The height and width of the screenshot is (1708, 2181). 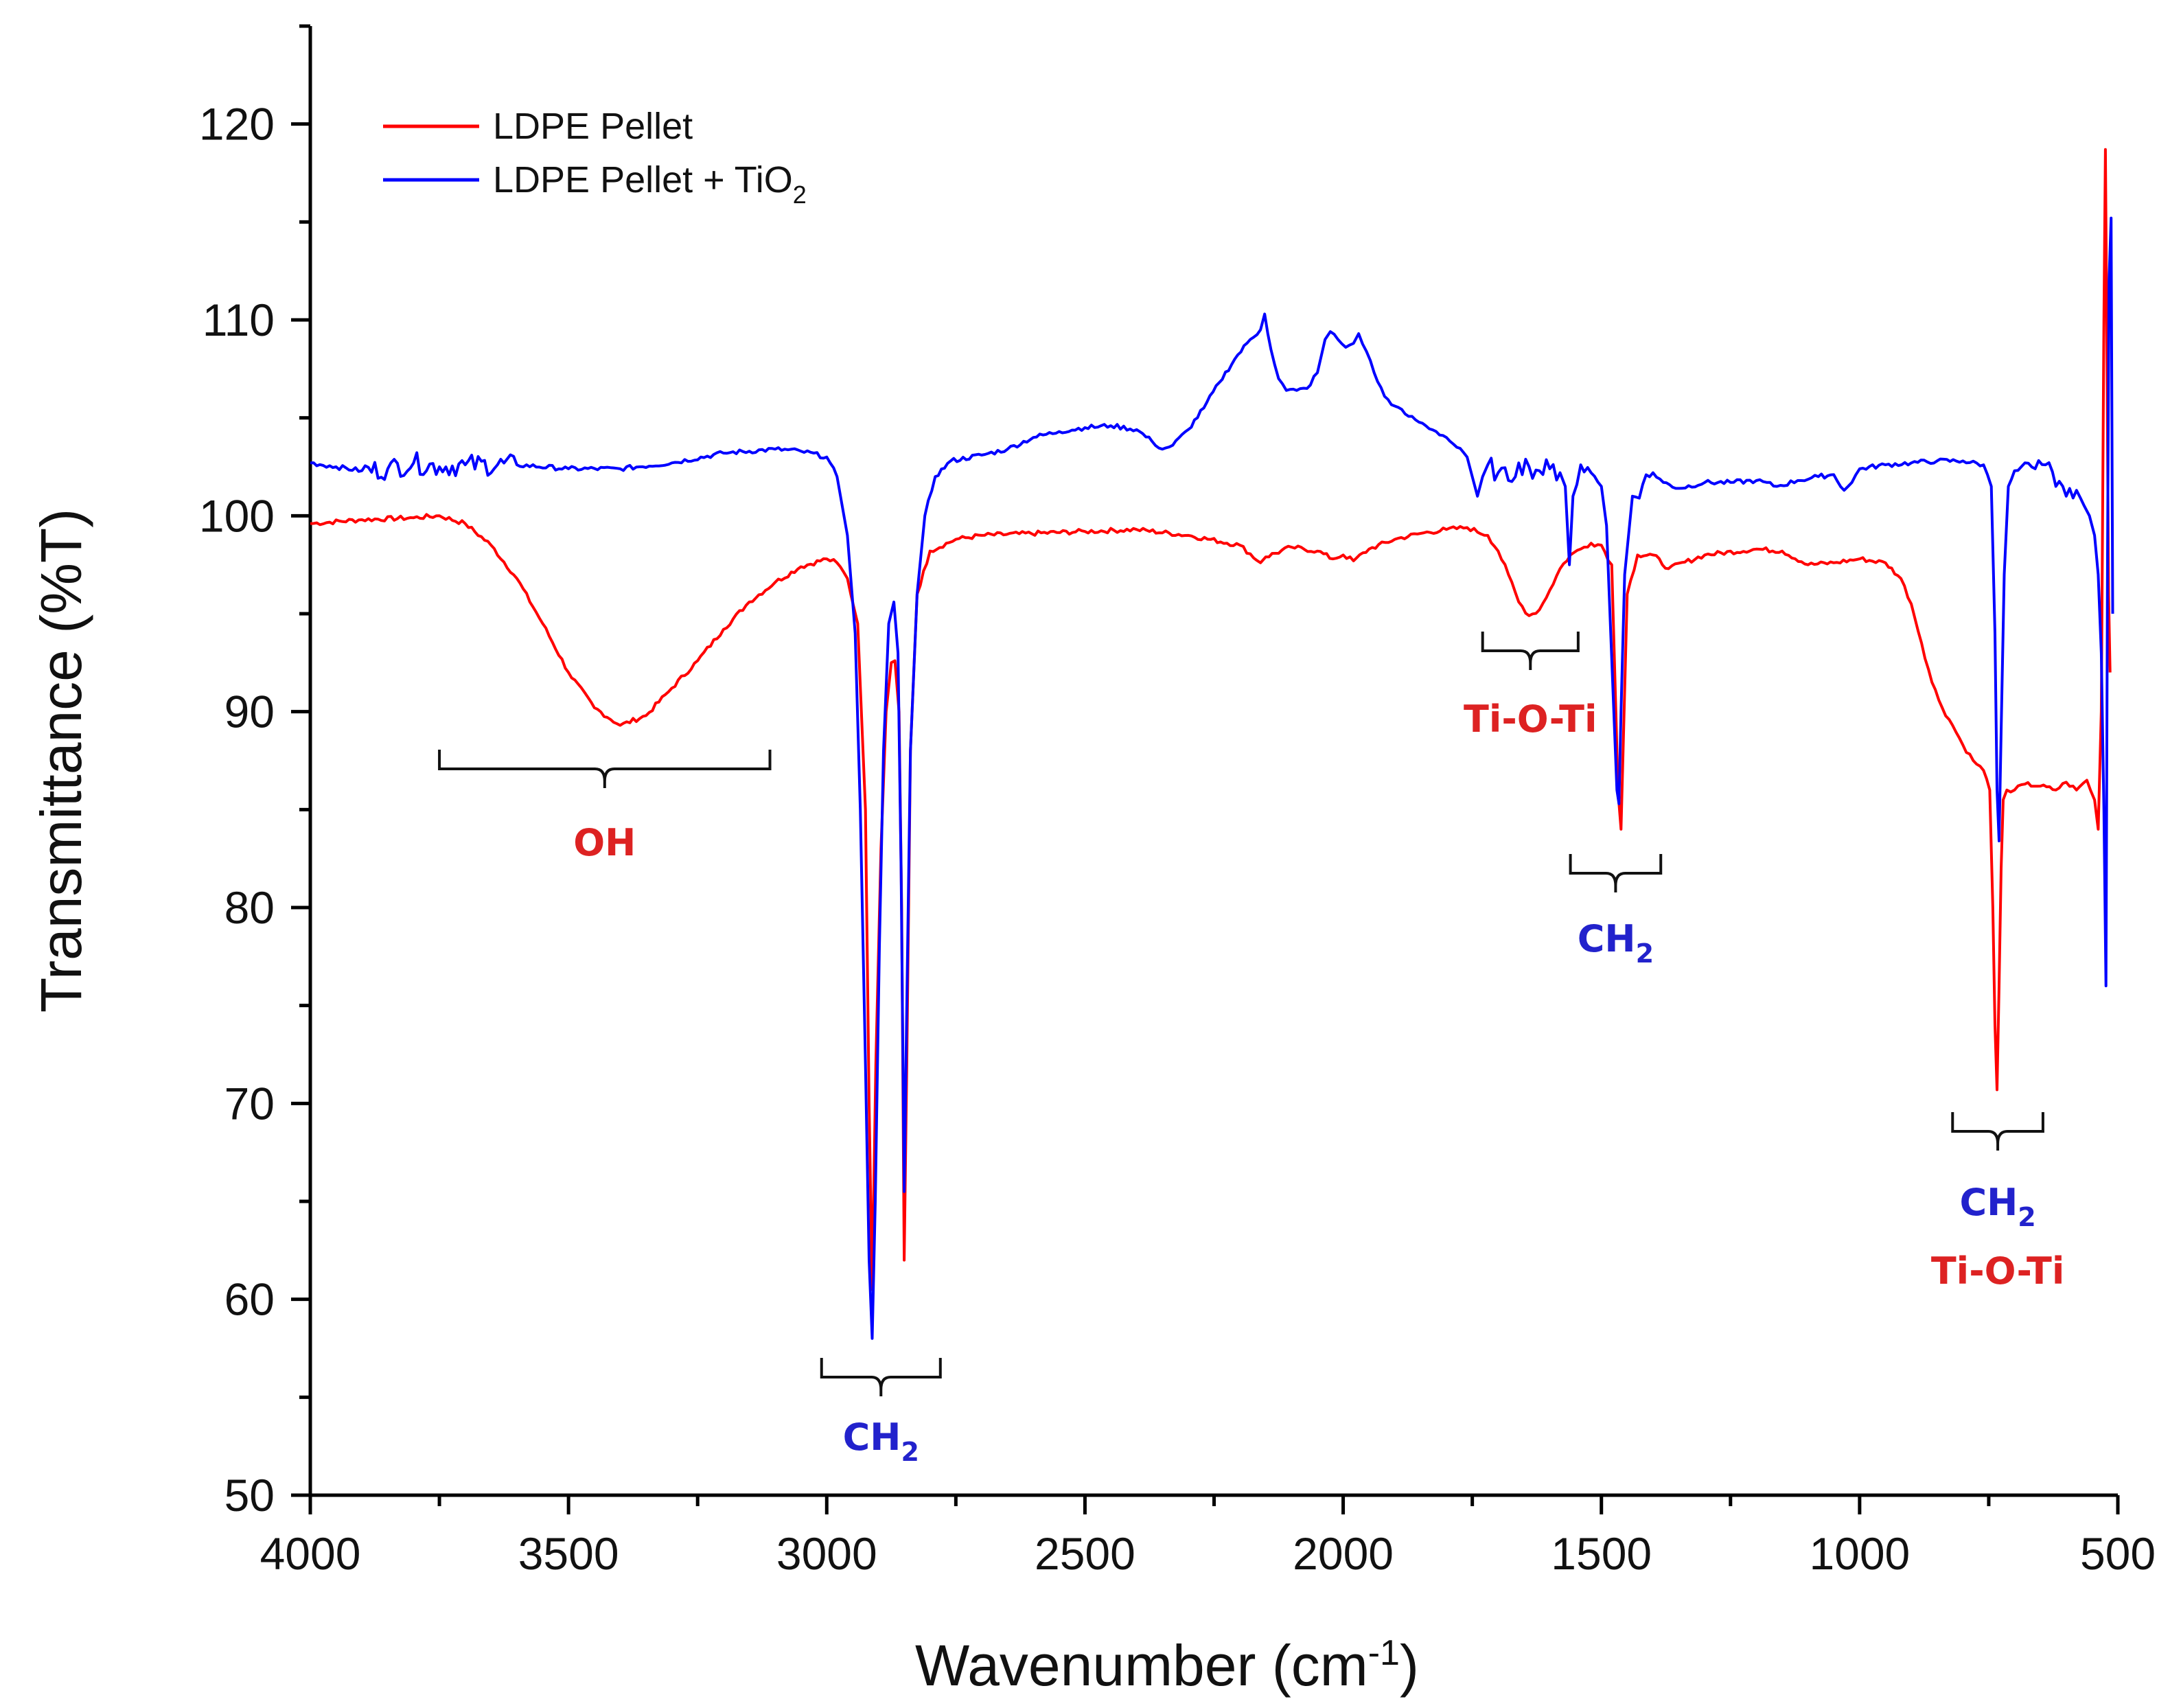 What do you see at coordinates (2118, 1553) in the screenshot?
I see `x-tick-label: 500` at bounding box center [2118, 1553].